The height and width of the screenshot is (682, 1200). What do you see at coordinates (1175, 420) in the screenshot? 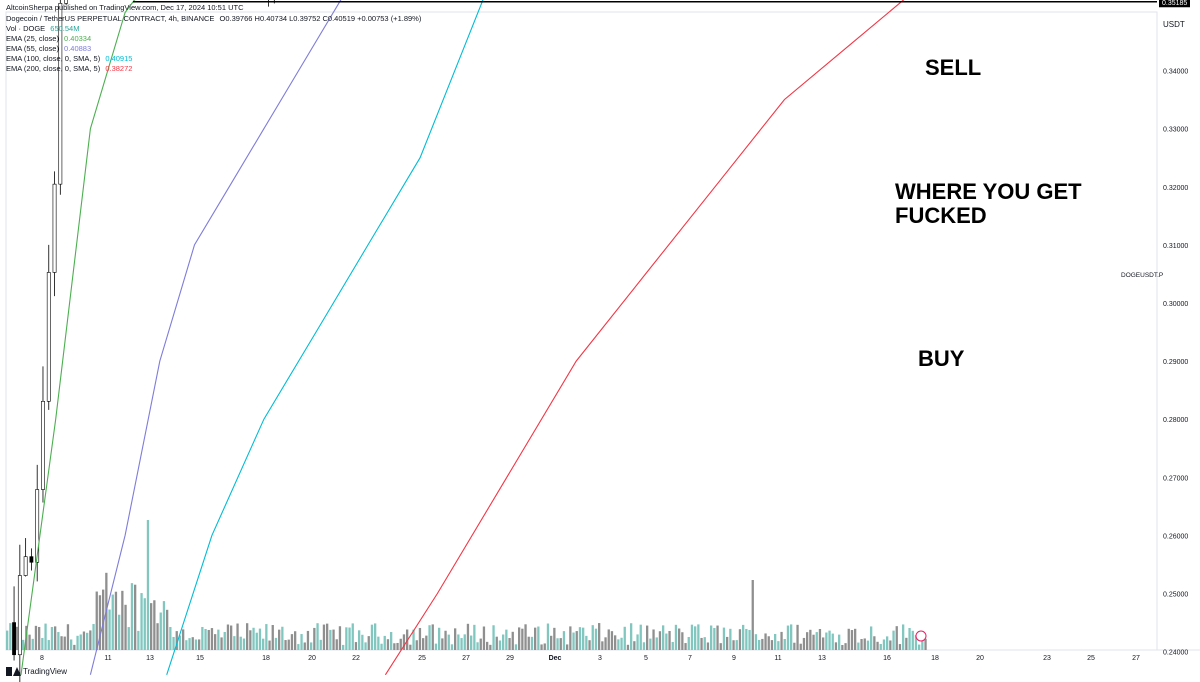
I see `price-tick-label: 0.28000` at bounding box center [1175, 420].